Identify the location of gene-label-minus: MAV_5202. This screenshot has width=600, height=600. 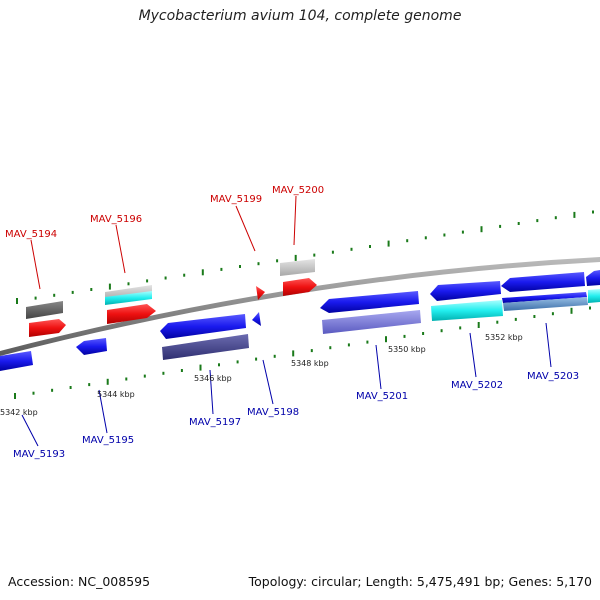
(477, 385).